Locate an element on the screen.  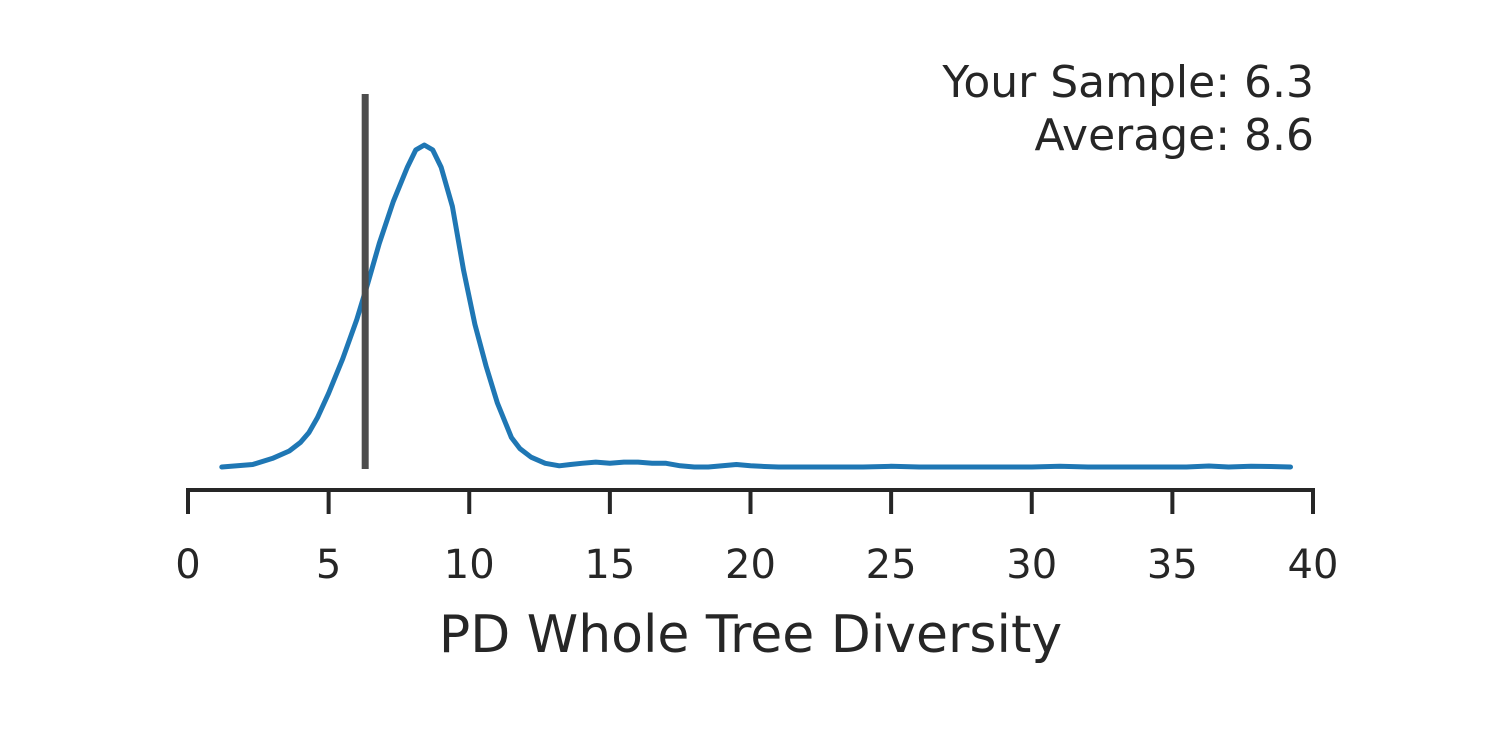
x-tick-label: 30 is located at coordinates (1031, 565).